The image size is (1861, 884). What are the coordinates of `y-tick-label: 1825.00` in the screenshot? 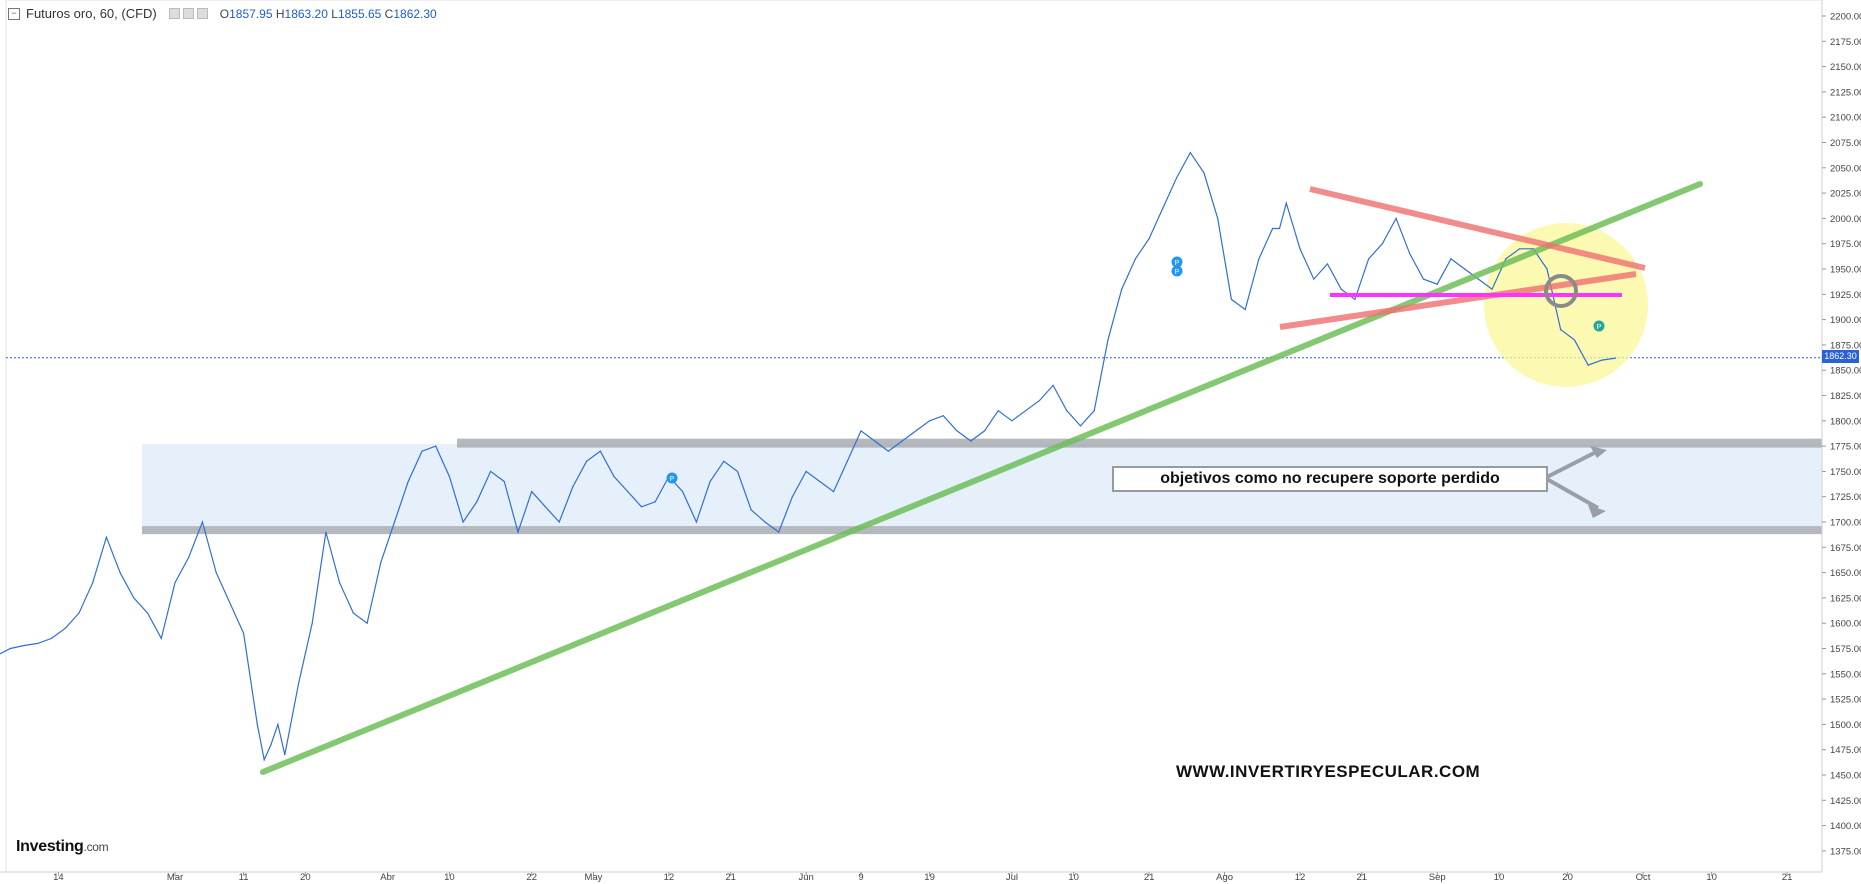 It's located at (1845, 396).